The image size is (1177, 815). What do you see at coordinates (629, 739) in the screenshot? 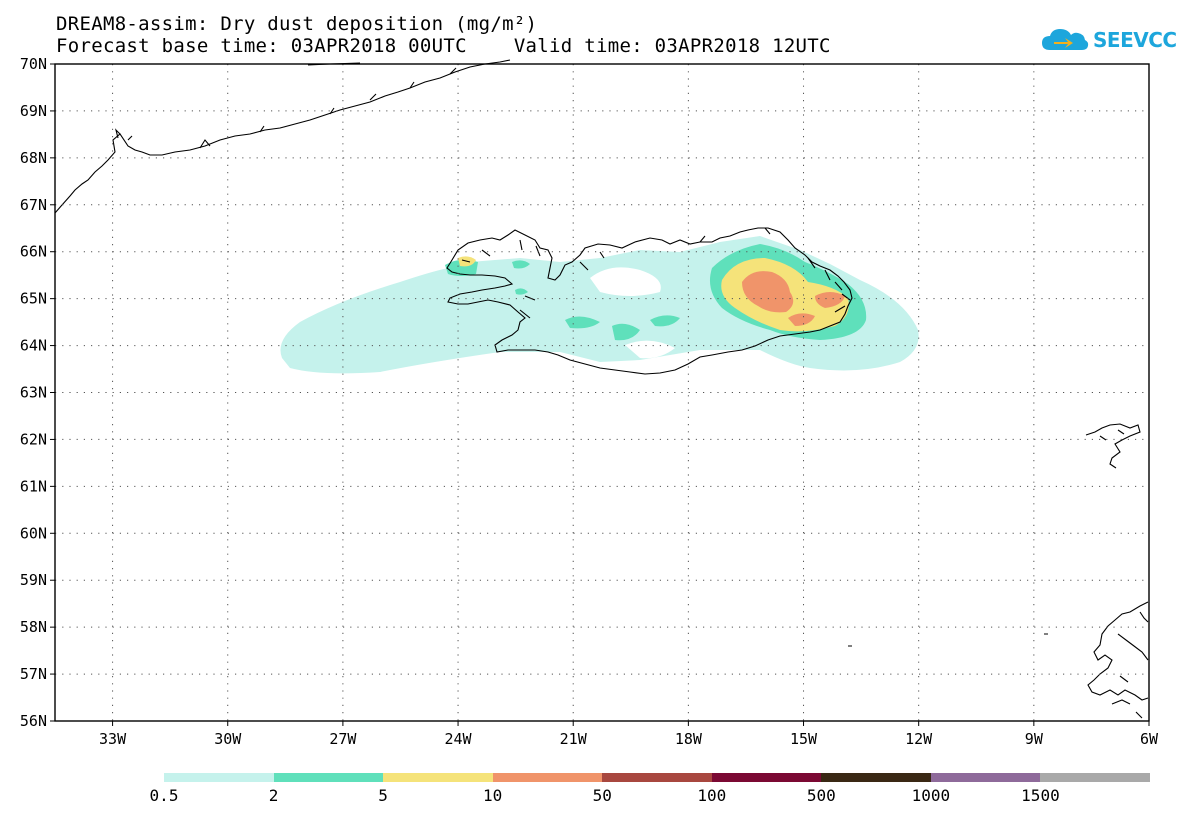
I see `longitude-labels: 33W 30W 27W 24W 21W 18W 15W 12W 9W 6W` at bounding box center [629, 739].